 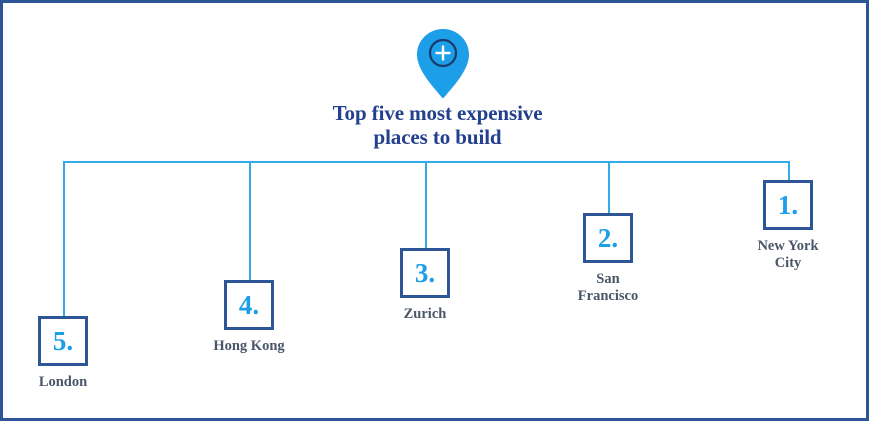 I want to click on rank-box-london: 5., so click(x=63, y=341).